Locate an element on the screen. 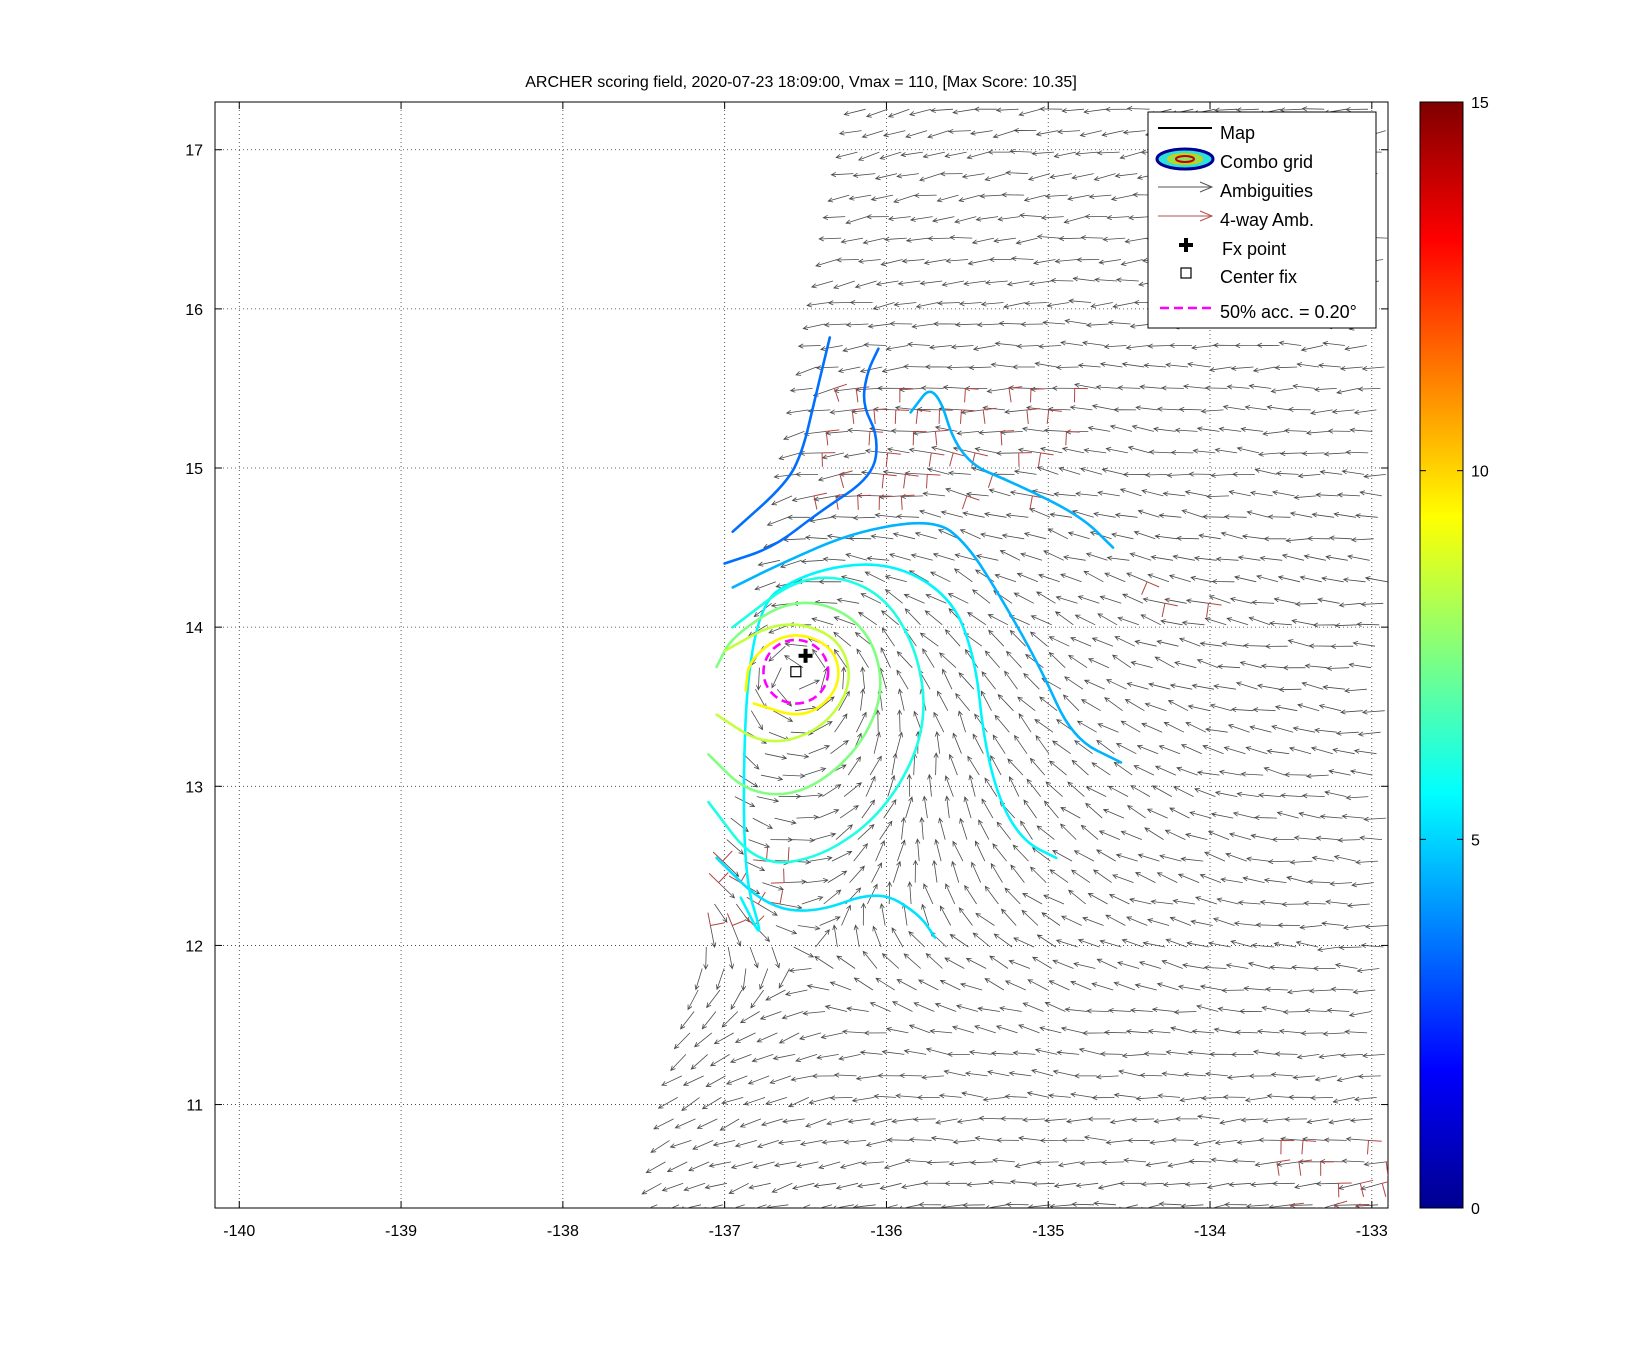 This screenshot has width=1646, height=1350. x-tick-label: -135 is located at coordinates (1048, 1231).